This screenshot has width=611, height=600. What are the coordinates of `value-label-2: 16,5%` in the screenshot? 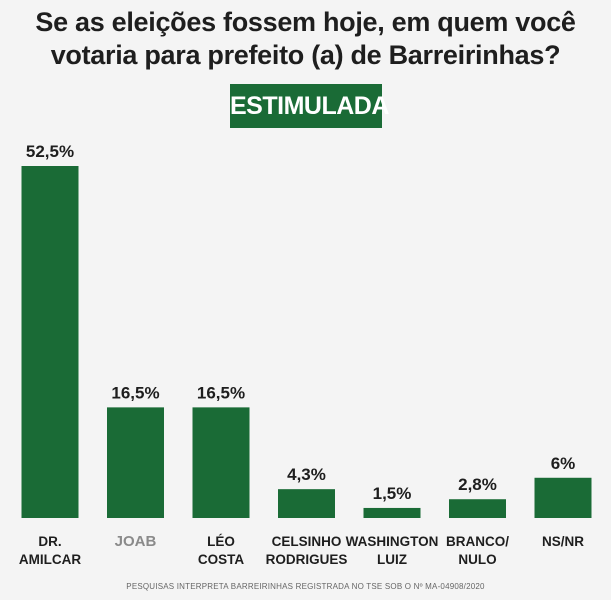 It's located at (221, 392).